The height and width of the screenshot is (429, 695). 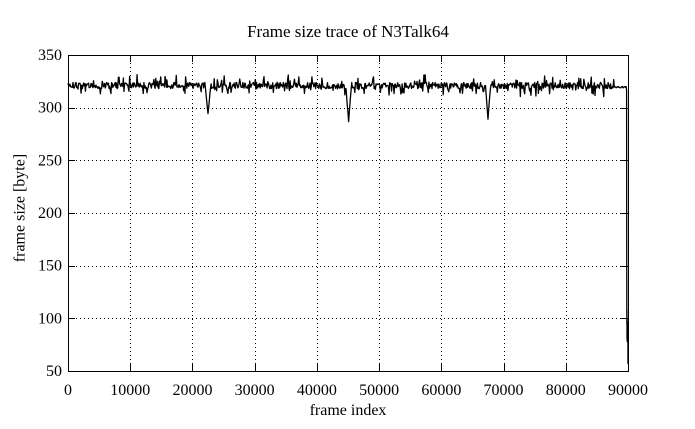 What do you see at coordinates (68, 390) in the screenshot?
I see `x-tick-label: 0` at bounding box center [68, 390].